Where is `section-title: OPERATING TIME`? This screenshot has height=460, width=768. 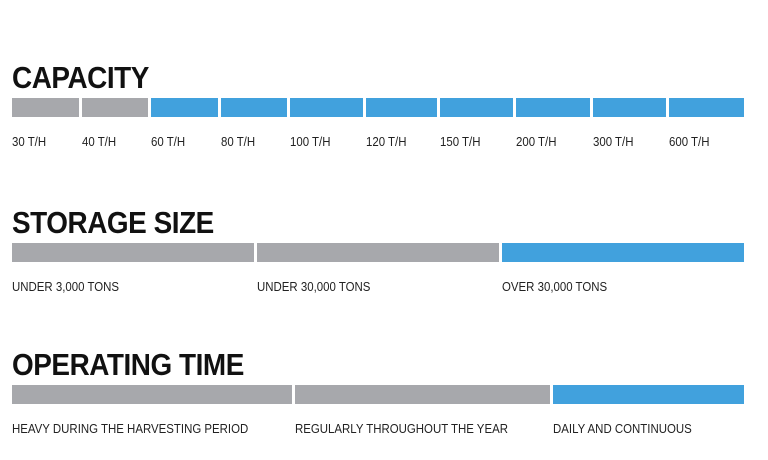 section-title: OPERATING TIME is located at coordinates (128, 364).